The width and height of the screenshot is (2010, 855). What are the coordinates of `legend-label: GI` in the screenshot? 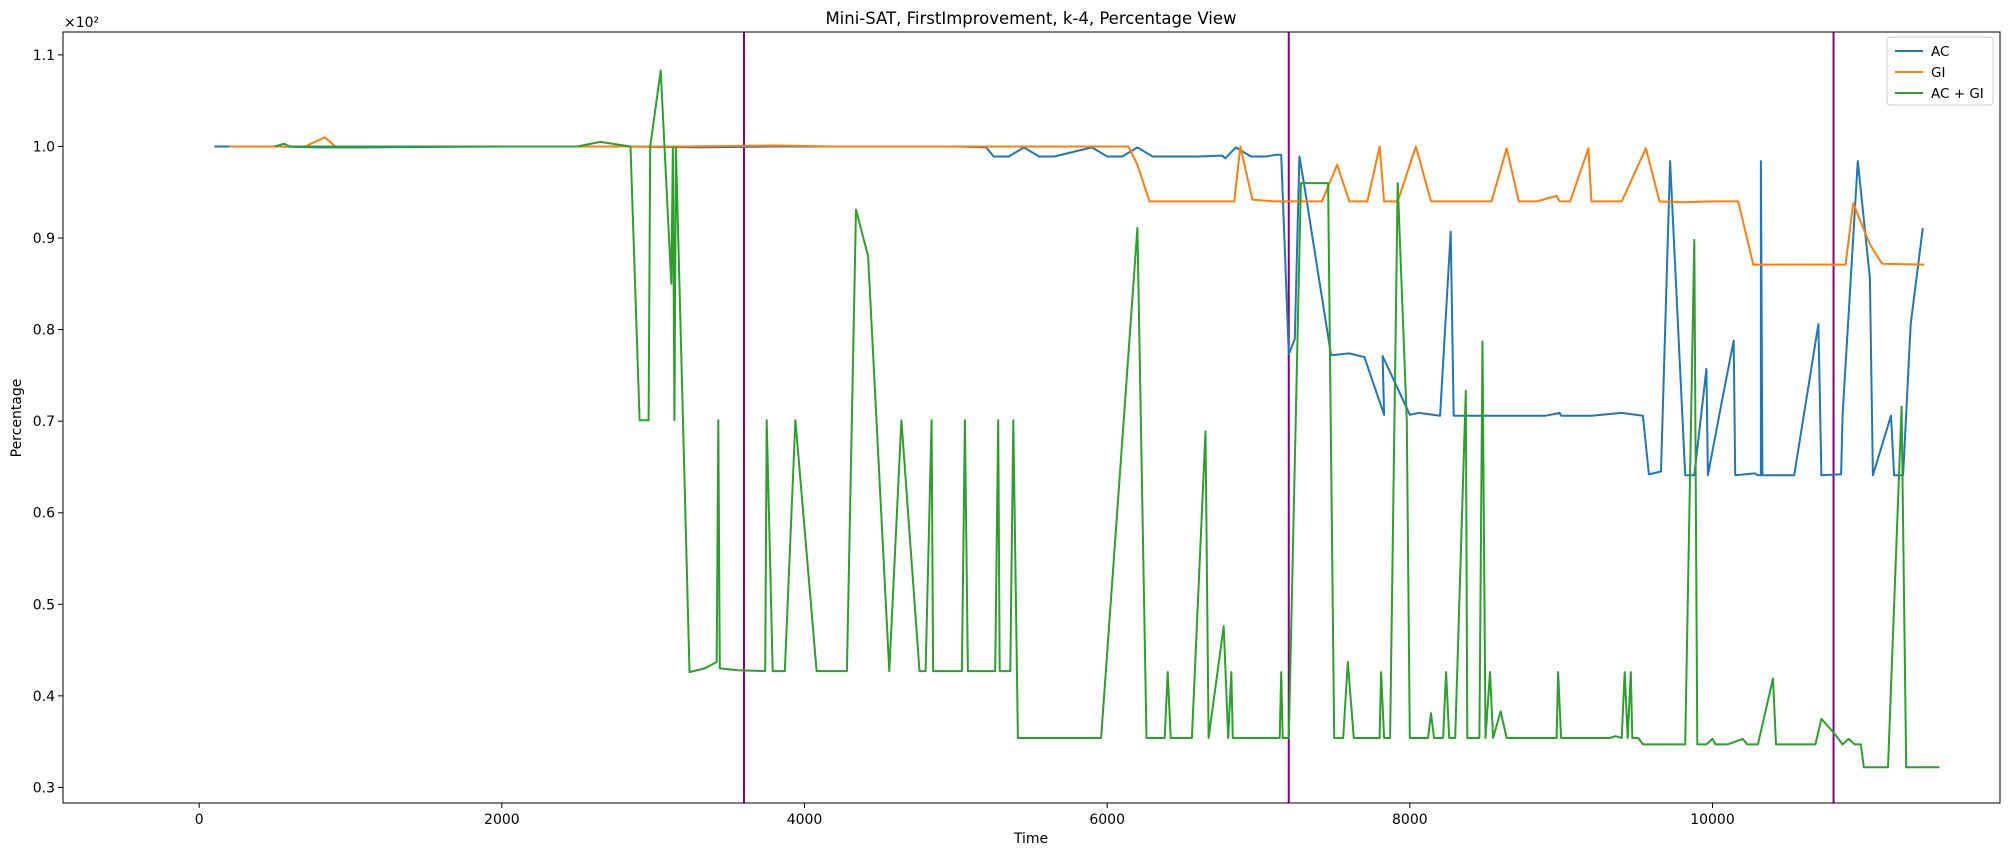 It's located at (1938, 73).